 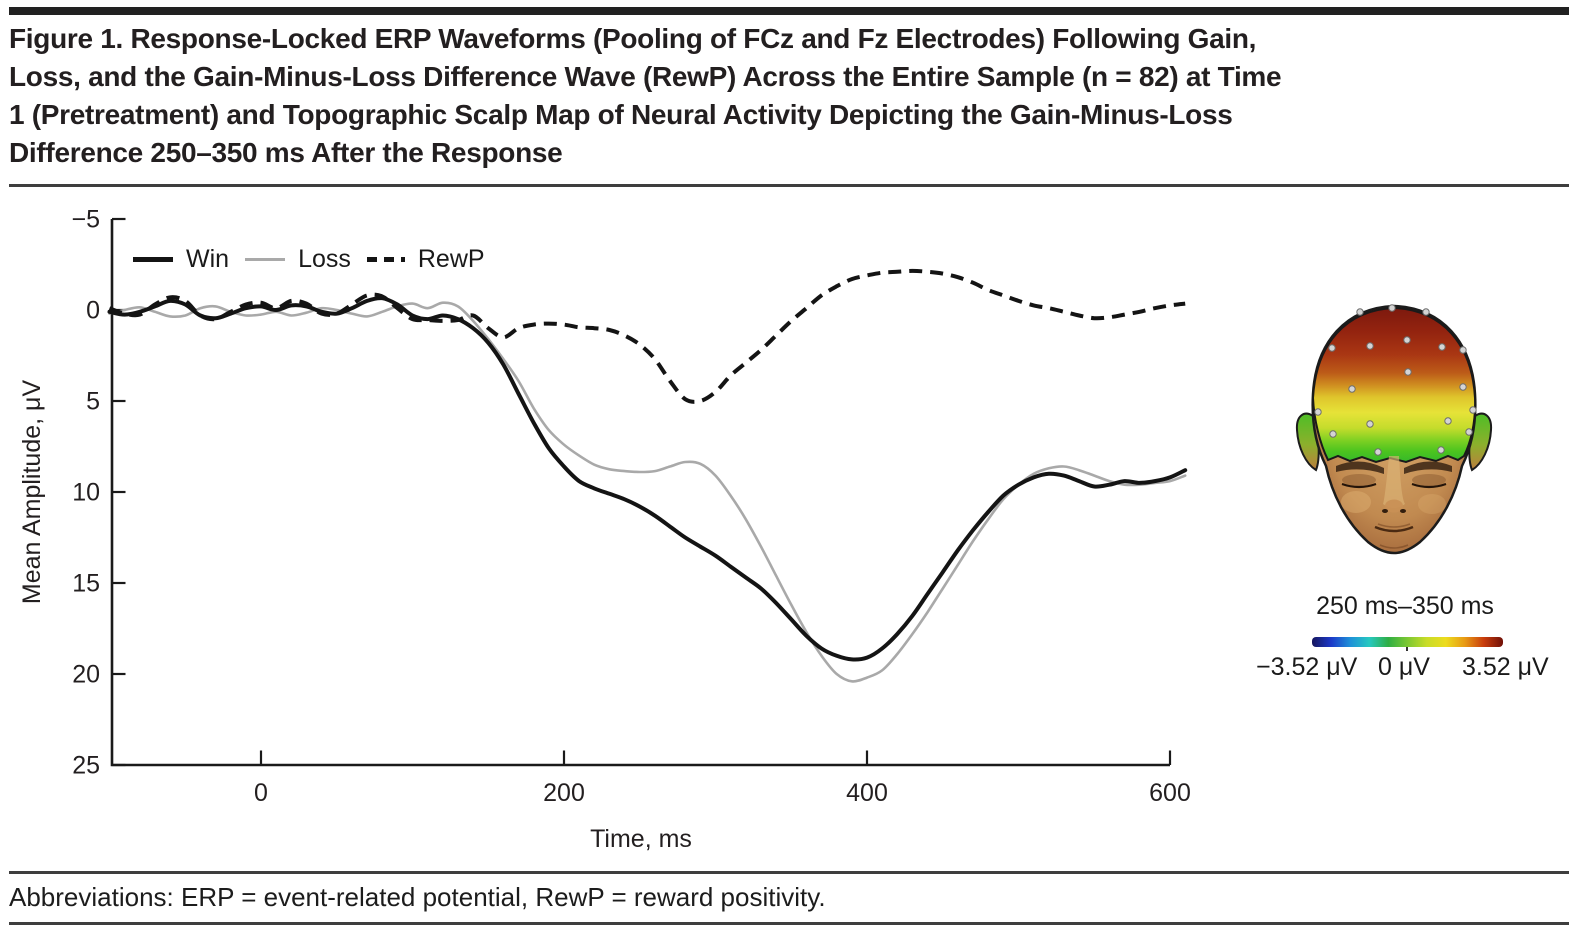 What do you see at coordinates (451, 259) in the screenshot?
I see `legend-label-rewp: RewP` at bounding box center [451, 259].